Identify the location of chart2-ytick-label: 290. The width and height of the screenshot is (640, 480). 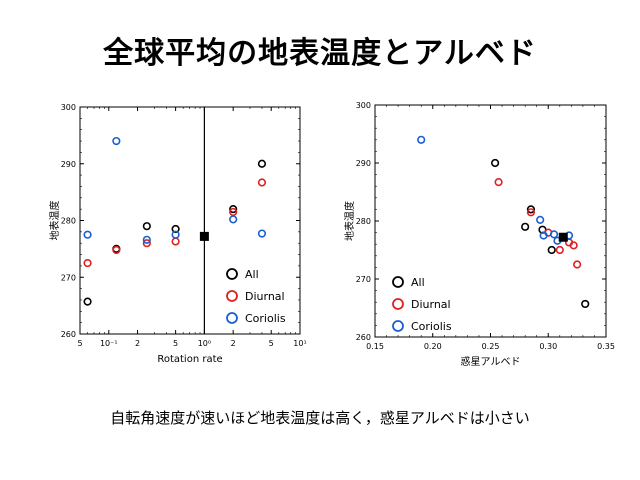
(363, 163).